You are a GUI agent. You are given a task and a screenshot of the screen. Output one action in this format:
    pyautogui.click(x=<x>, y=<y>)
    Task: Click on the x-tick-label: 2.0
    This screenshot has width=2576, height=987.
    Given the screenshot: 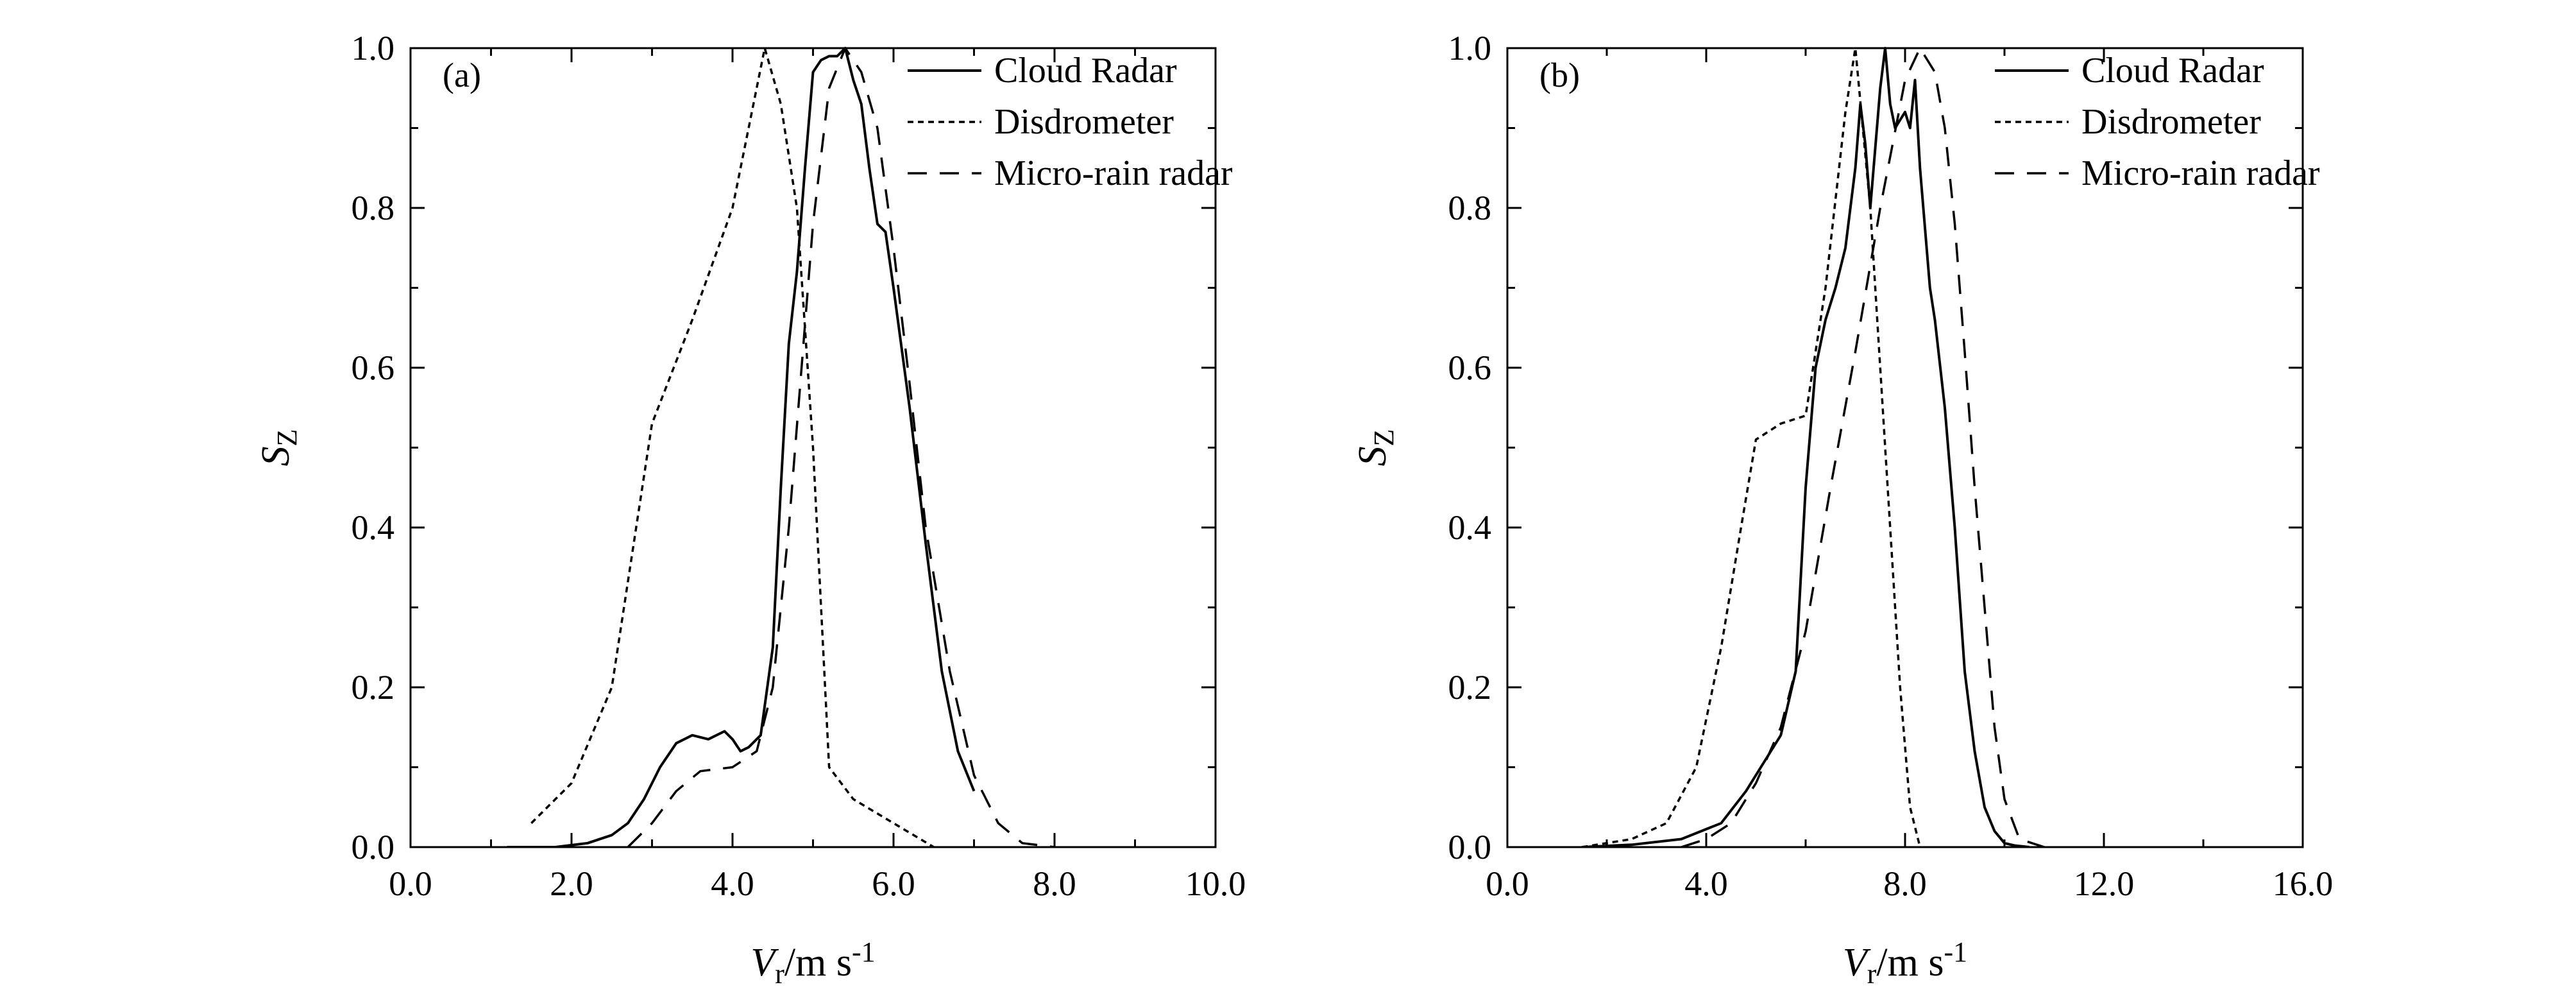 What is the action you would take?
    pyautogui.click(x=571, y=883)
    